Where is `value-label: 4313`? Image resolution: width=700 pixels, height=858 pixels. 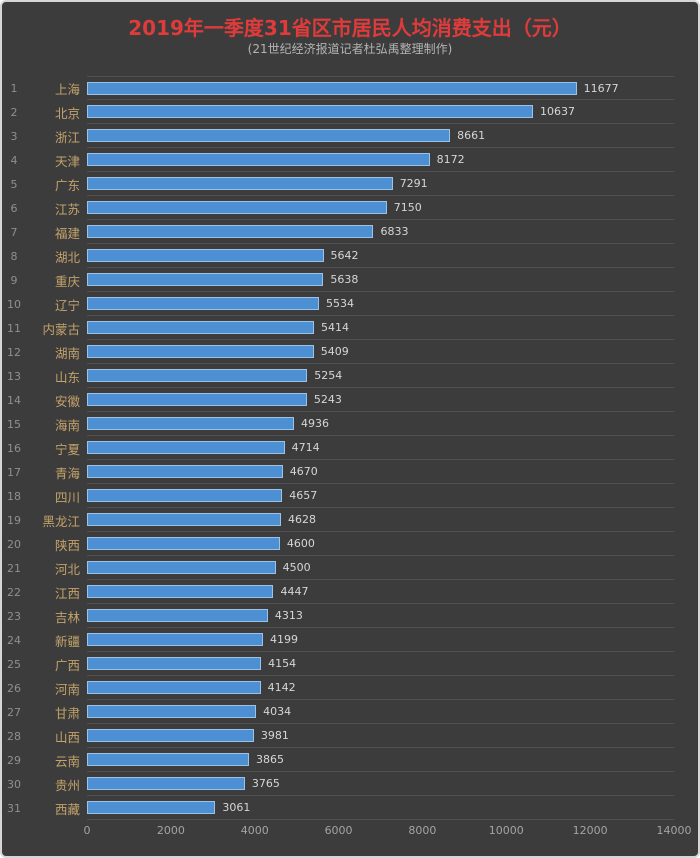
value-label: 4313 is located at coordinates (288, 615).